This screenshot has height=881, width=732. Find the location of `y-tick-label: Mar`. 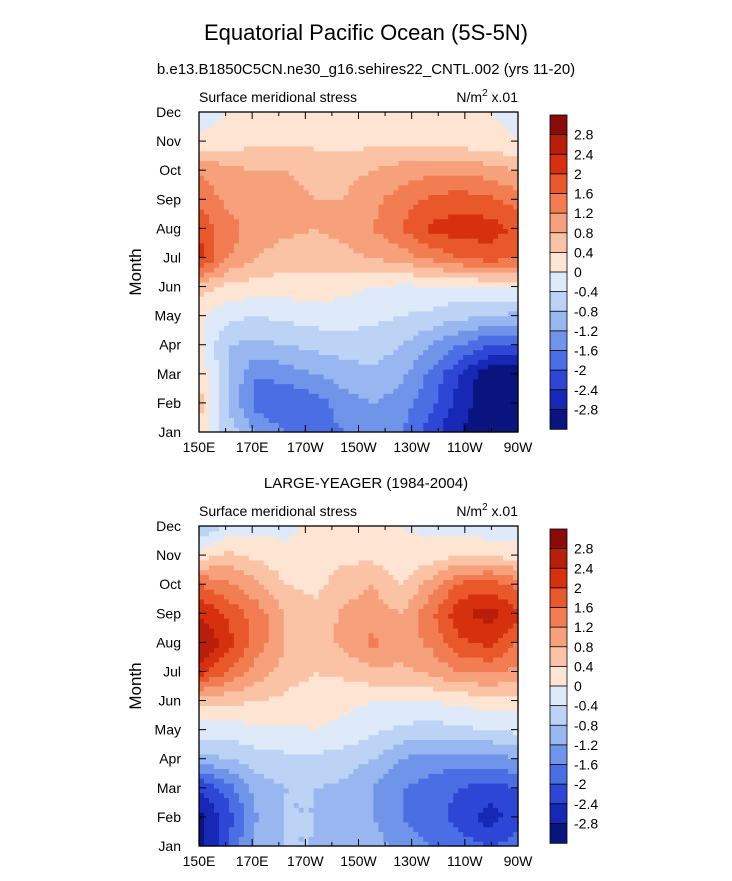

y-tick-label: Mar is located at coordinates (169, 374).